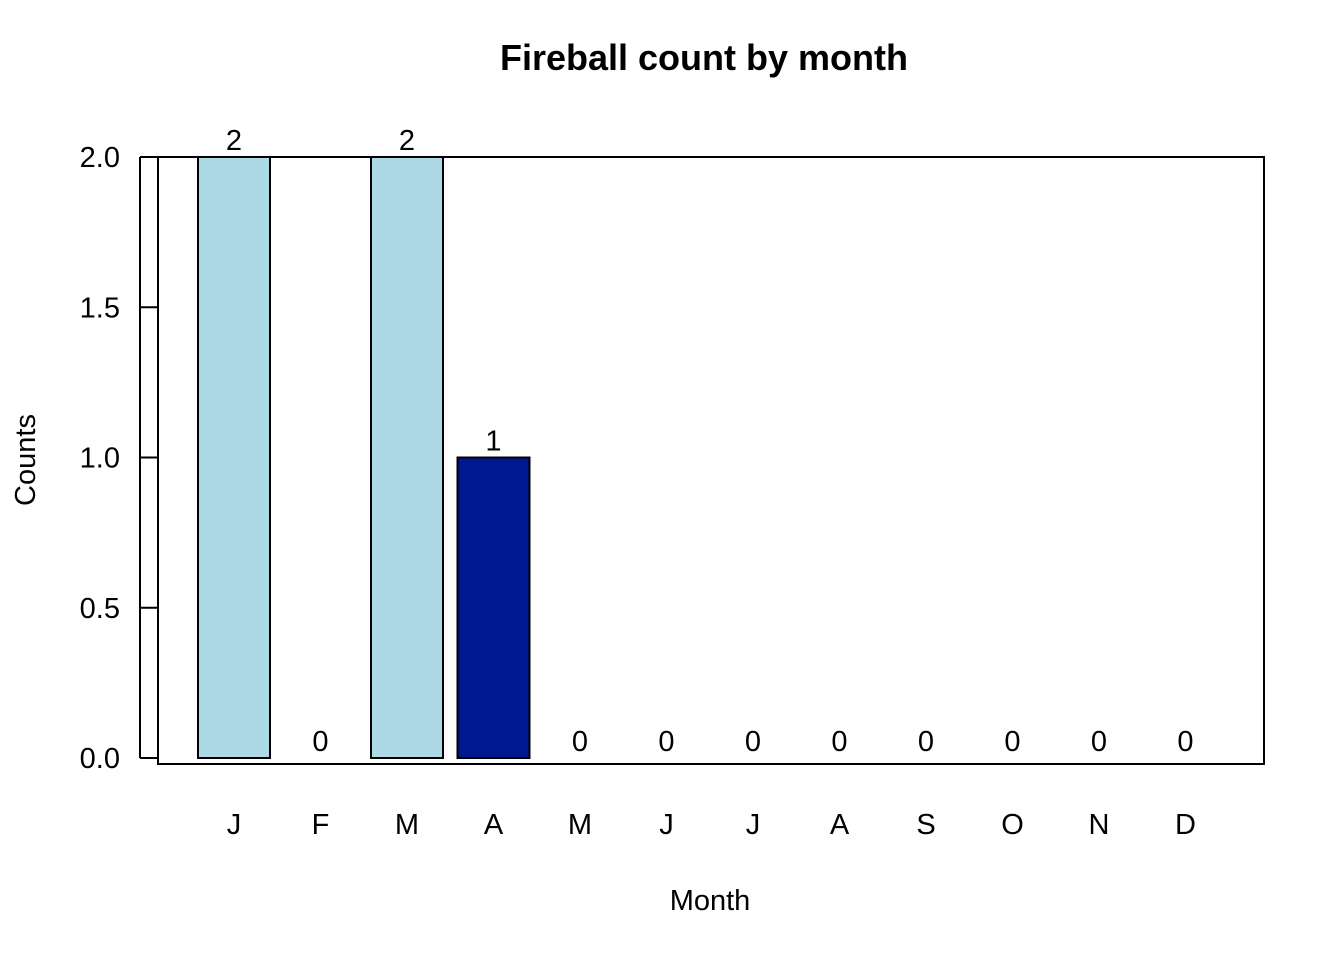  Describe the element at coordinates (100, 158) in the screenshot. I see `y-tick-label: 2.0` at that location.